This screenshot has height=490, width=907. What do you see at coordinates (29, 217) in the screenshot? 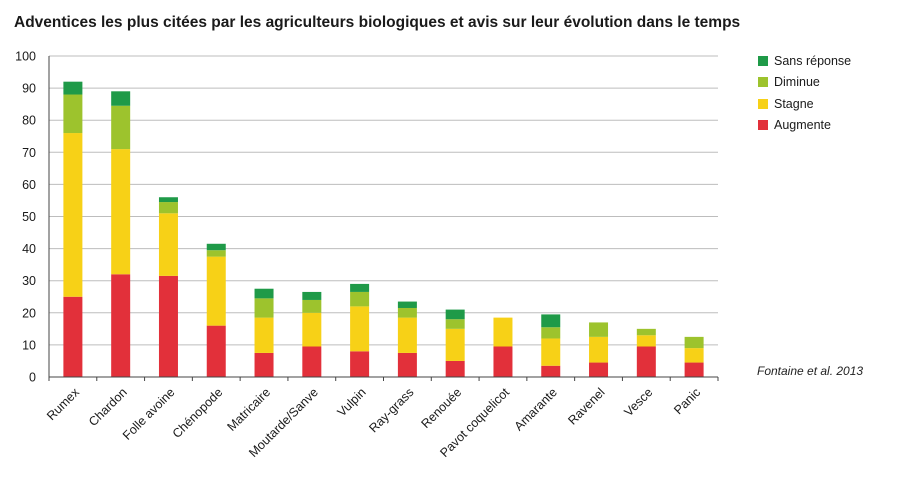
I see `y-tick-label: 50` at bounding box center [29, 217].